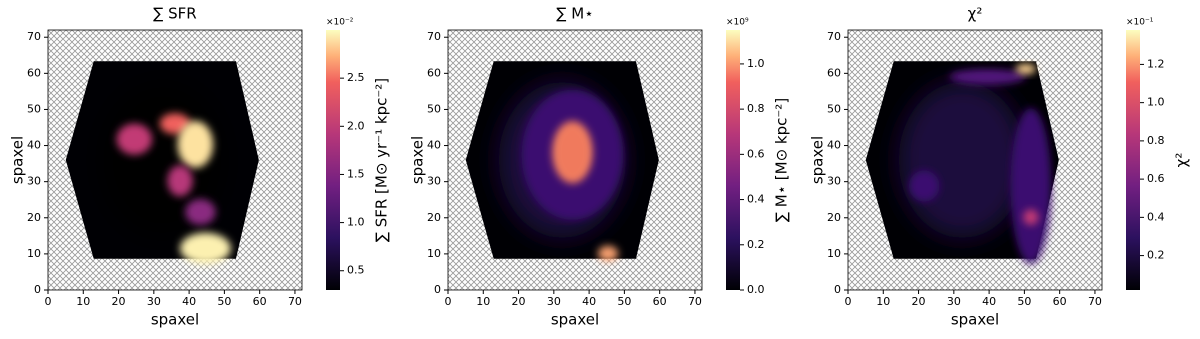 The image size is (1200, 339). I want to click on colorbar-tick-label: 0.0, so click(756, 289).